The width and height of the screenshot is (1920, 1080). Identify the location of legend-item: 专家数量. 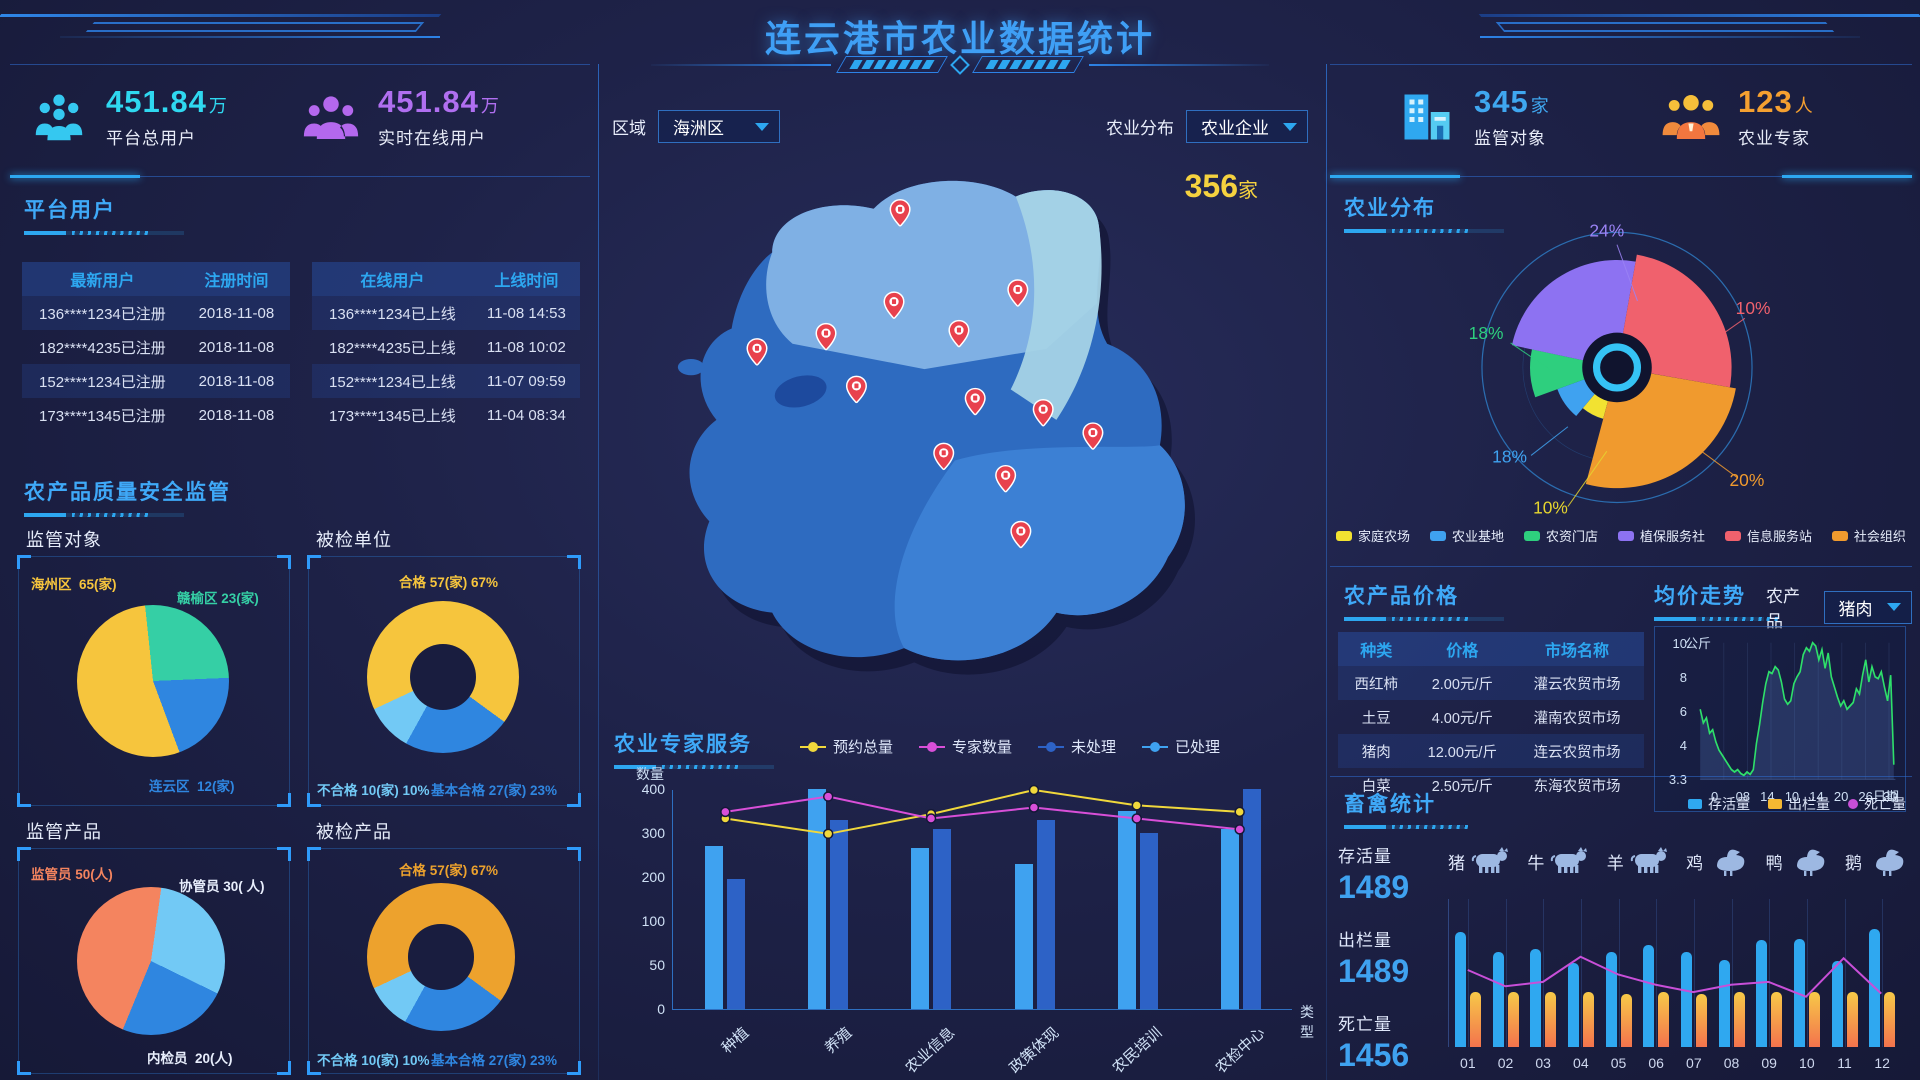
(965, 746).